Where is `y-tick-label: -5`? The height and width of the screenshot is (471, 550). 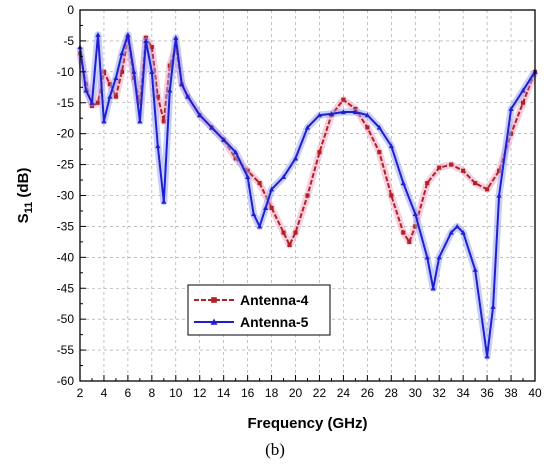 y-tick-label: -5 is located at coordinates (68, 41).